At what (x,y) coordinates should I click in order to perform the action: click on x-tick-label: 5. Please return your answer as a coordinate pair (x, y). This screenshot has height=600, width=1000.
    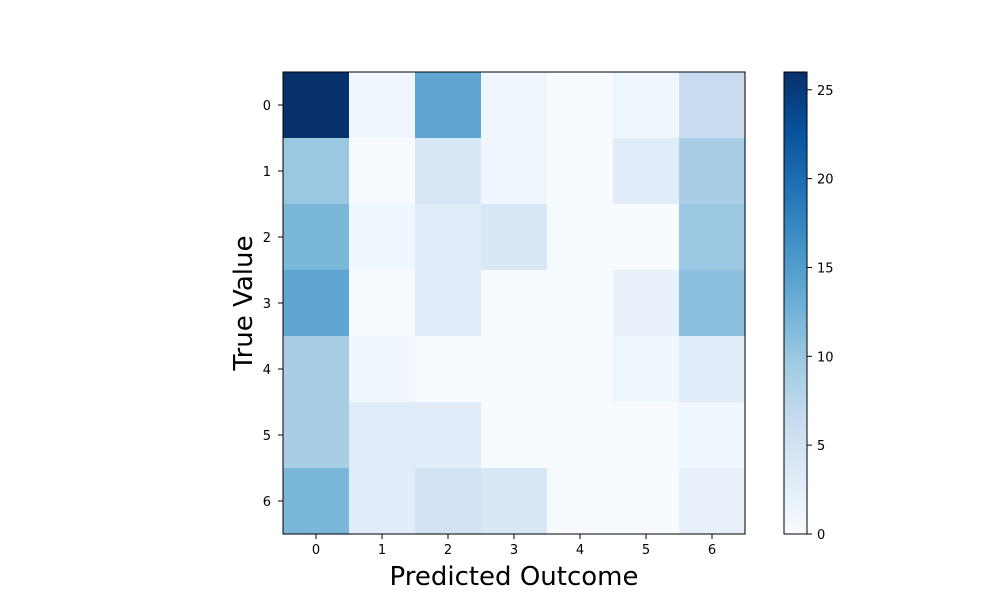
    Looking at the image, I should click on (646, 550).